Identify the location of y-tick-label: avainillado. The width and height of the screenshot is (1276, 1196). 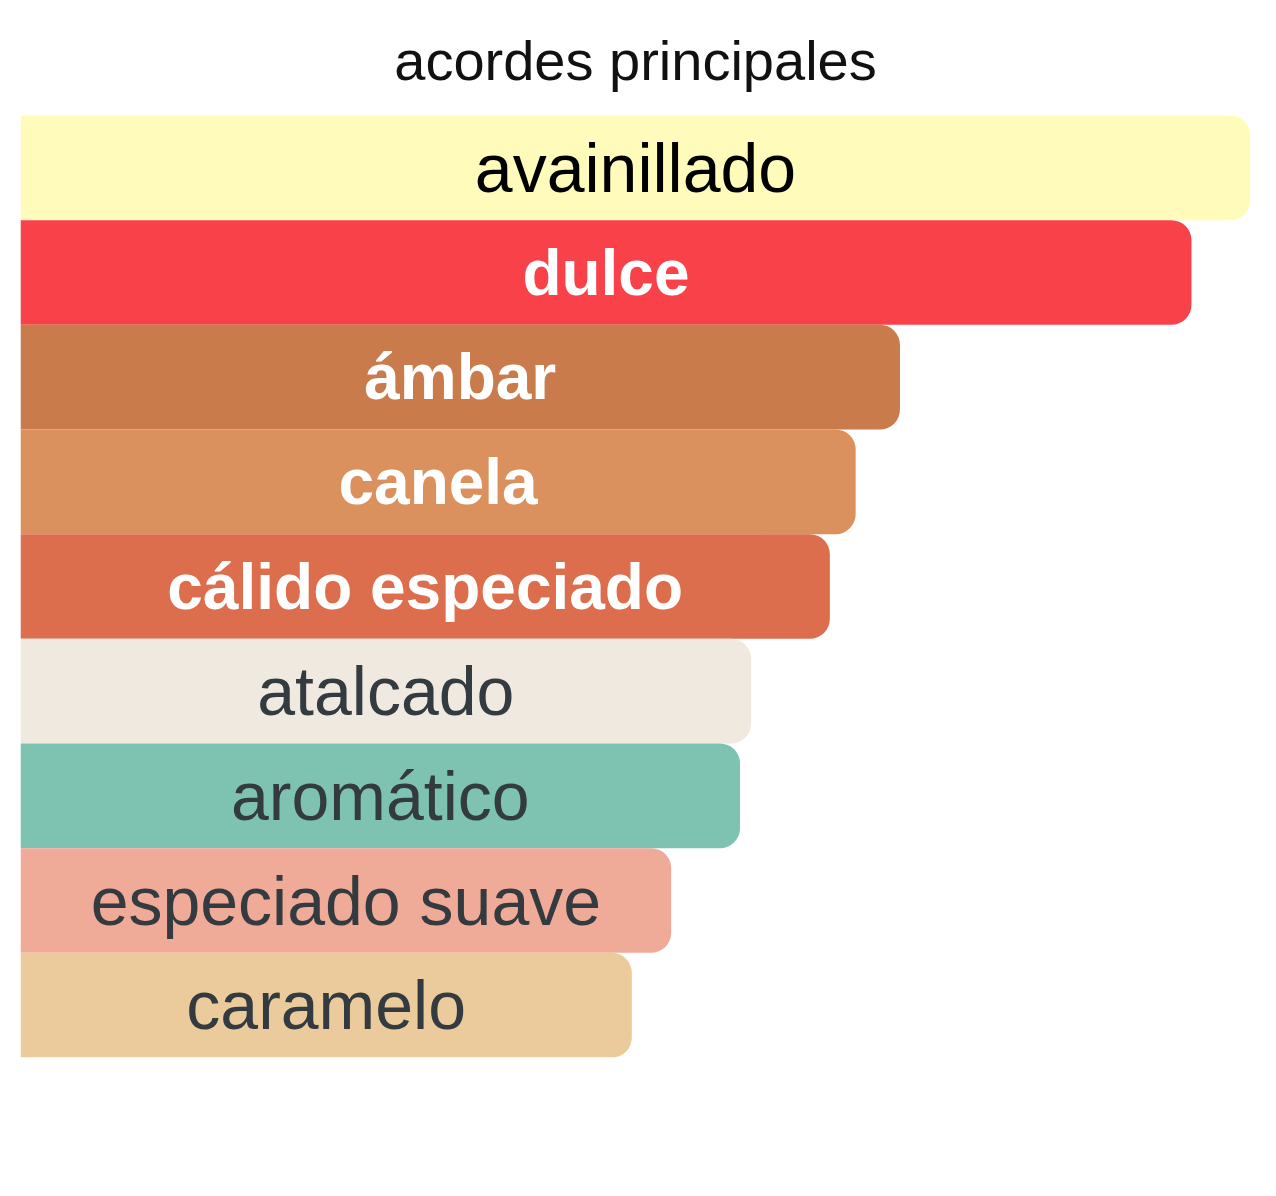
(635, 167).